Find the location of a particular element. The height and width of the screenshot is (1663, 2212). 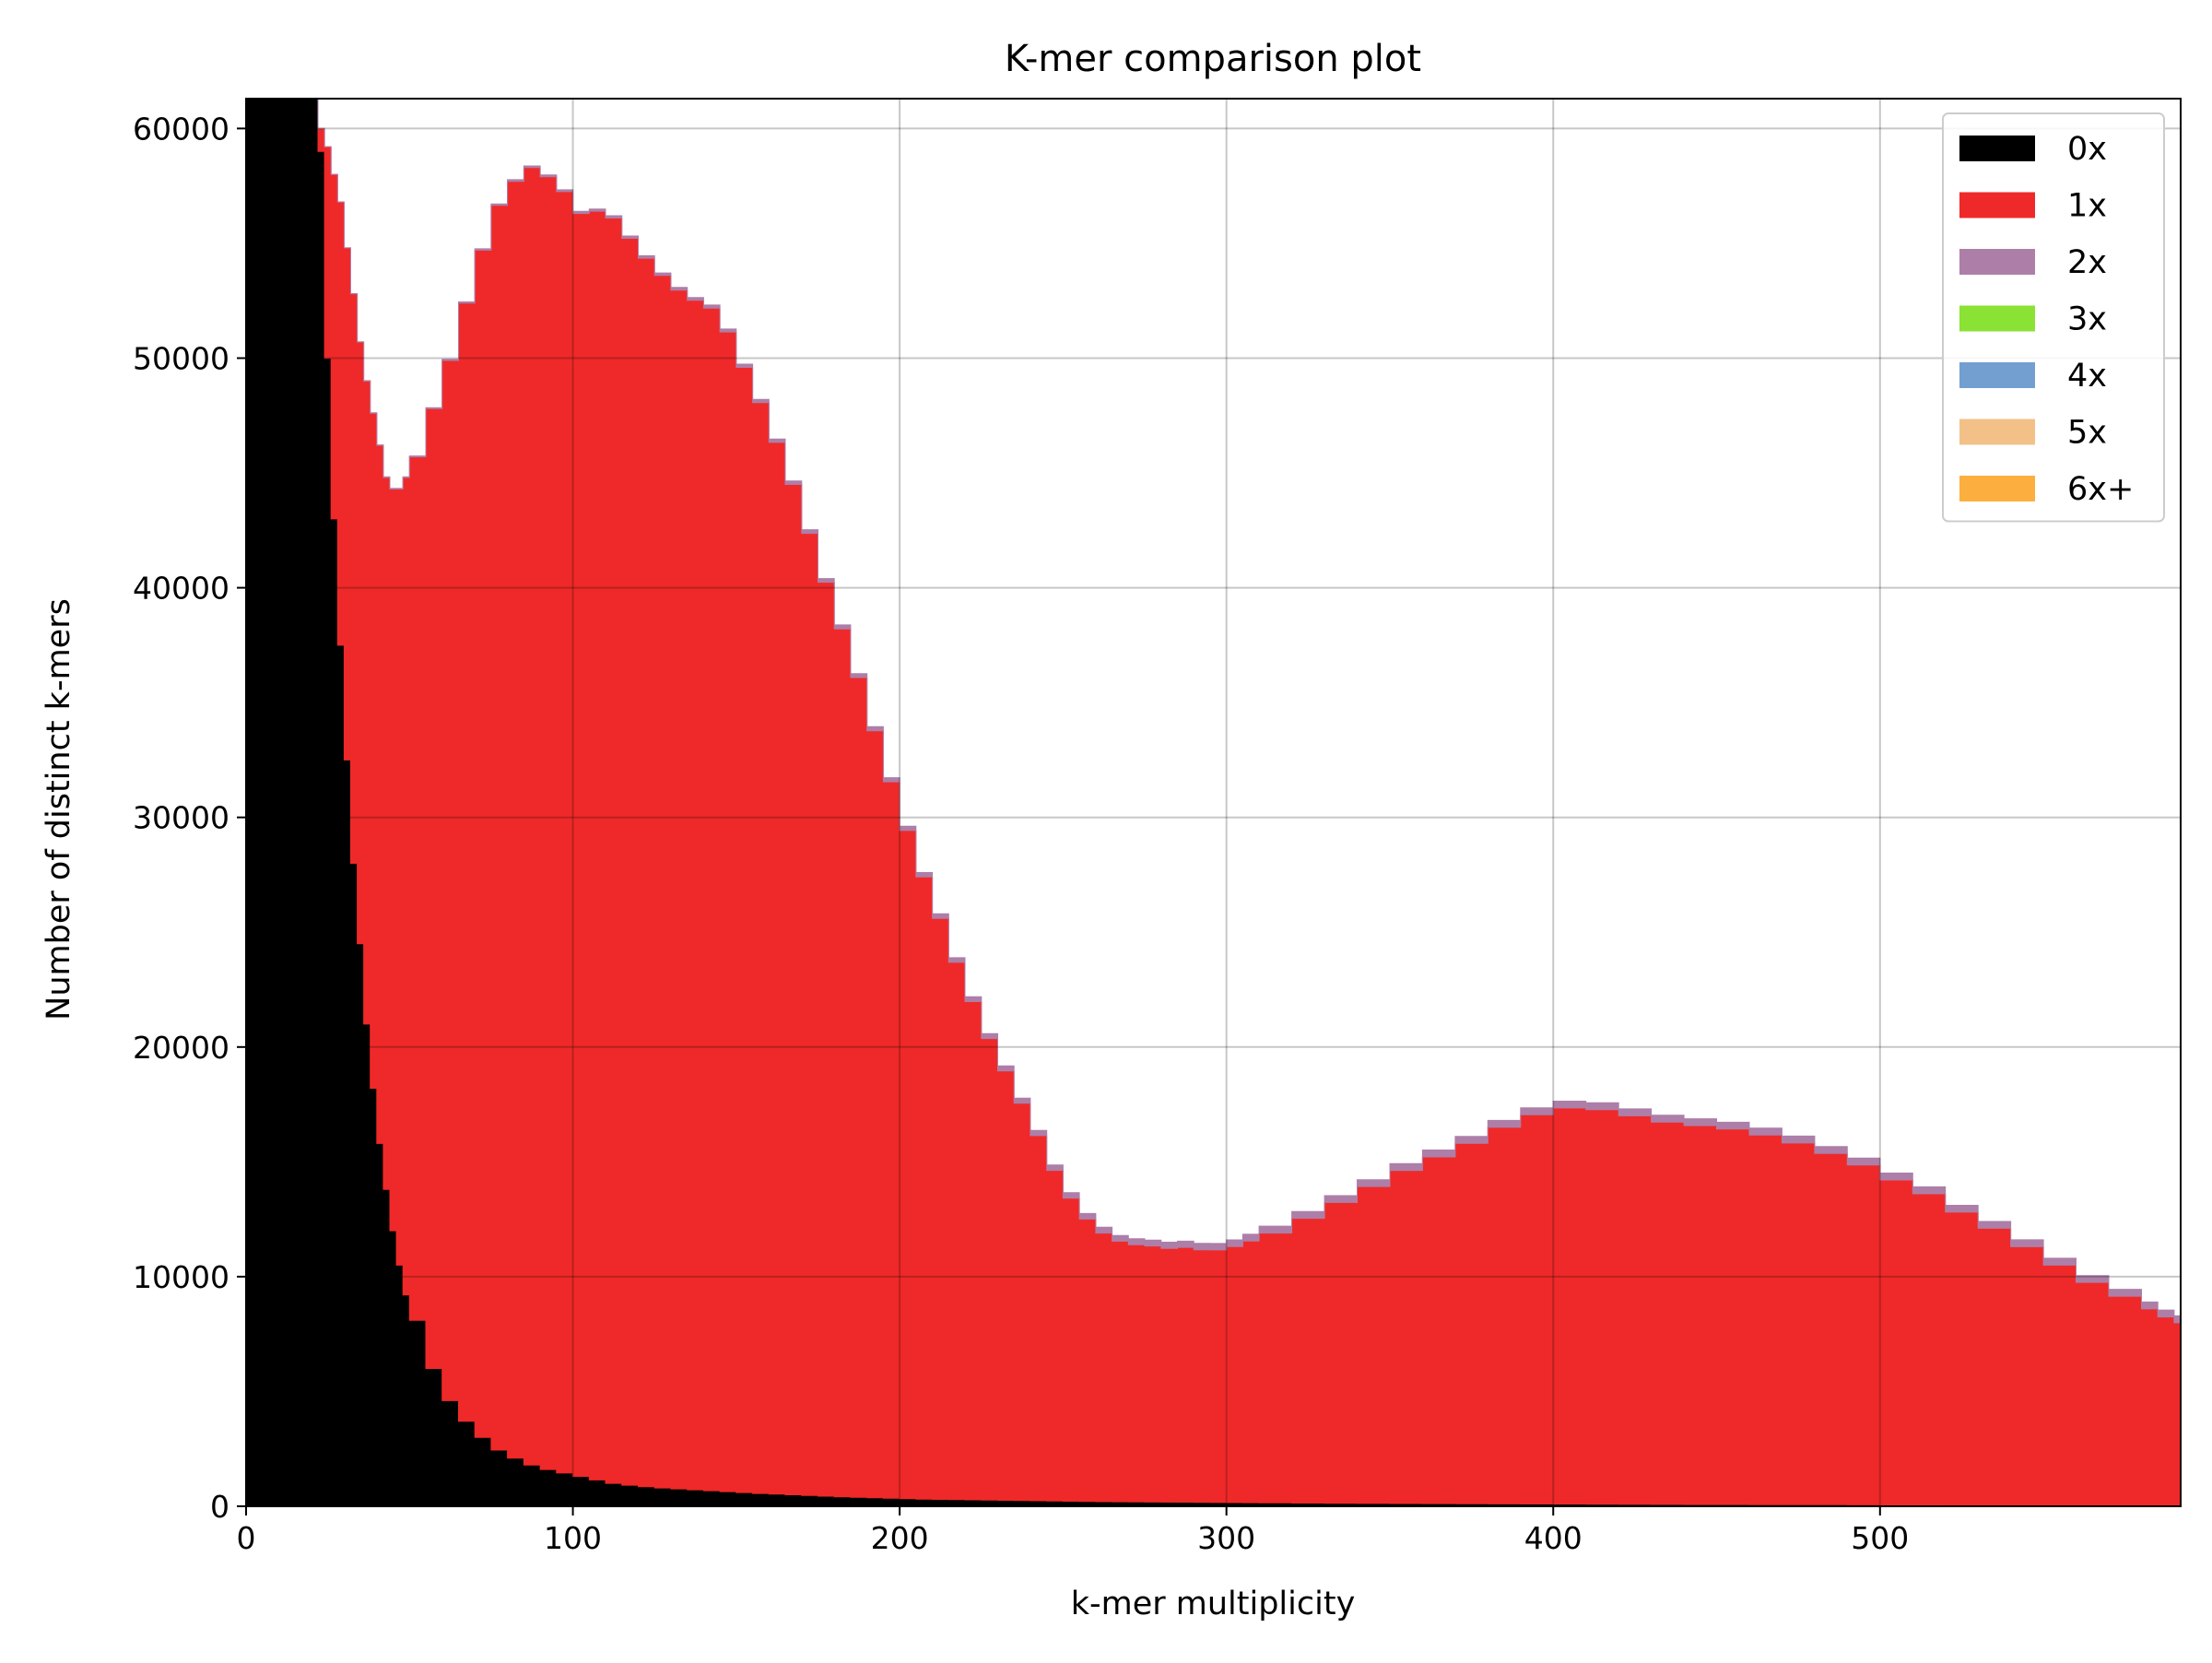

y-tick-label: 30000 is located at coordinates (181, 818).